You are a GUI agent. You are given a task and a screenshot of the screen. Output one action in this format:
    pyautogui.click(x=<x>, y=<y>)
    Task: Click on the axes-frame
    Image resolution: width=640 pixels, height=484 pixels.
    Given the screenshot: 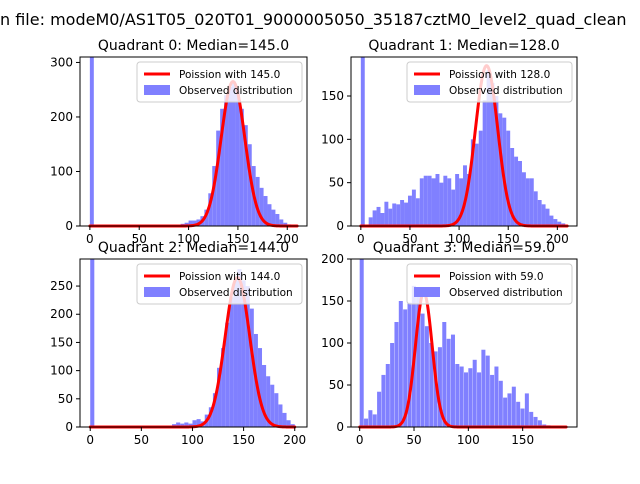 What is the action you would take?
    pyautogui.click(x=464, y=141)
    